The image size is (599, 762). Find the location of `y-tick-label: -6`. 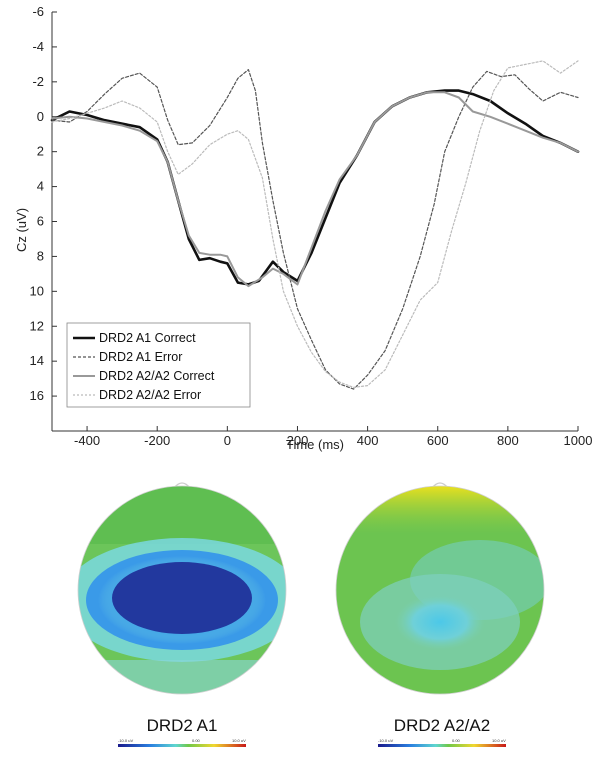

y-tick-label: -6 is located at coordinates (38, 11).